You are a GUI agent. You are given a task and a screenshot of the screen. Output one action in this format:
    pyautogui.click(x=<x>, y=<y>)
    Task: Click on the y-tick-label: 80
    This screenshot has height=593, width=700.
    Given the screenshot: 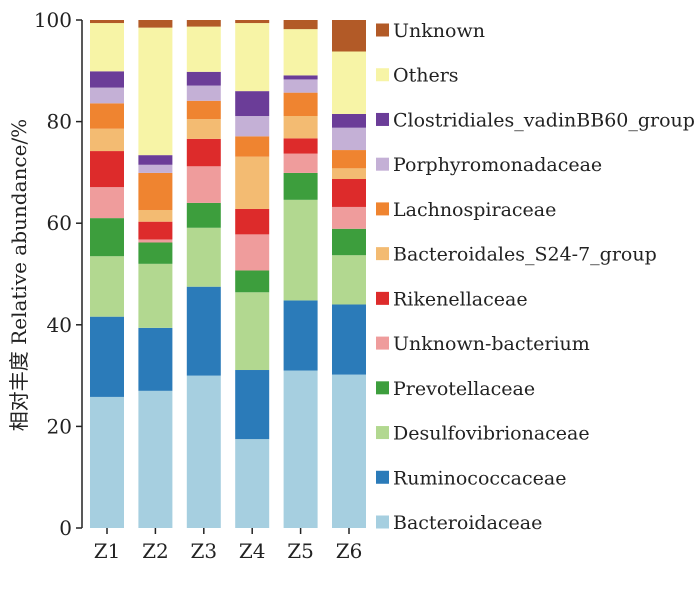 What is the action you would take?
    pyautogui.click(x=59, y=122)
    